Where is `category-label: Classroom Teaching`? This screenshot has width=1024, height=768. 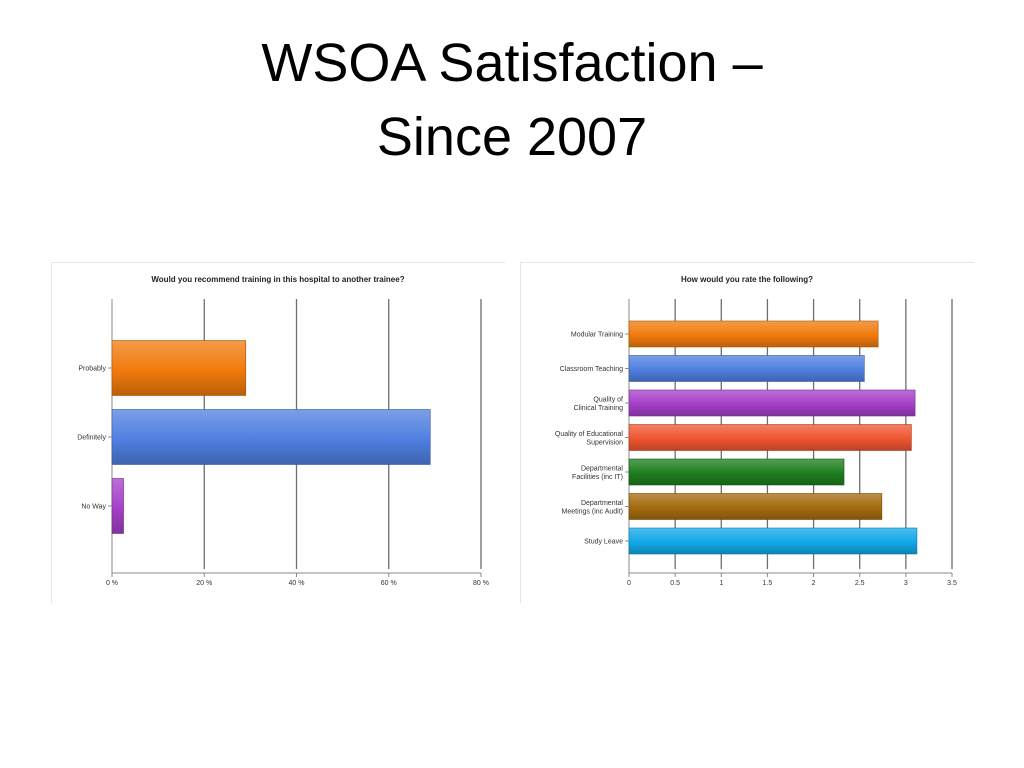
category-label: Classroom Teaching is located at coordinates (591, 369).